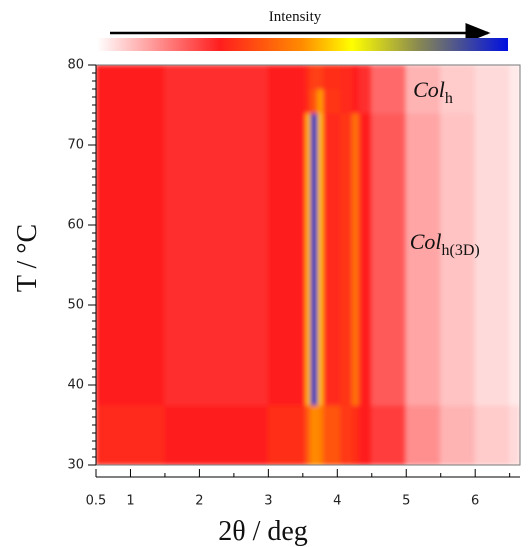  What do you see at coordinates (337, 501) in the screenshot?
I see `x-tick-label: 4` at bounding box center [337, 501].